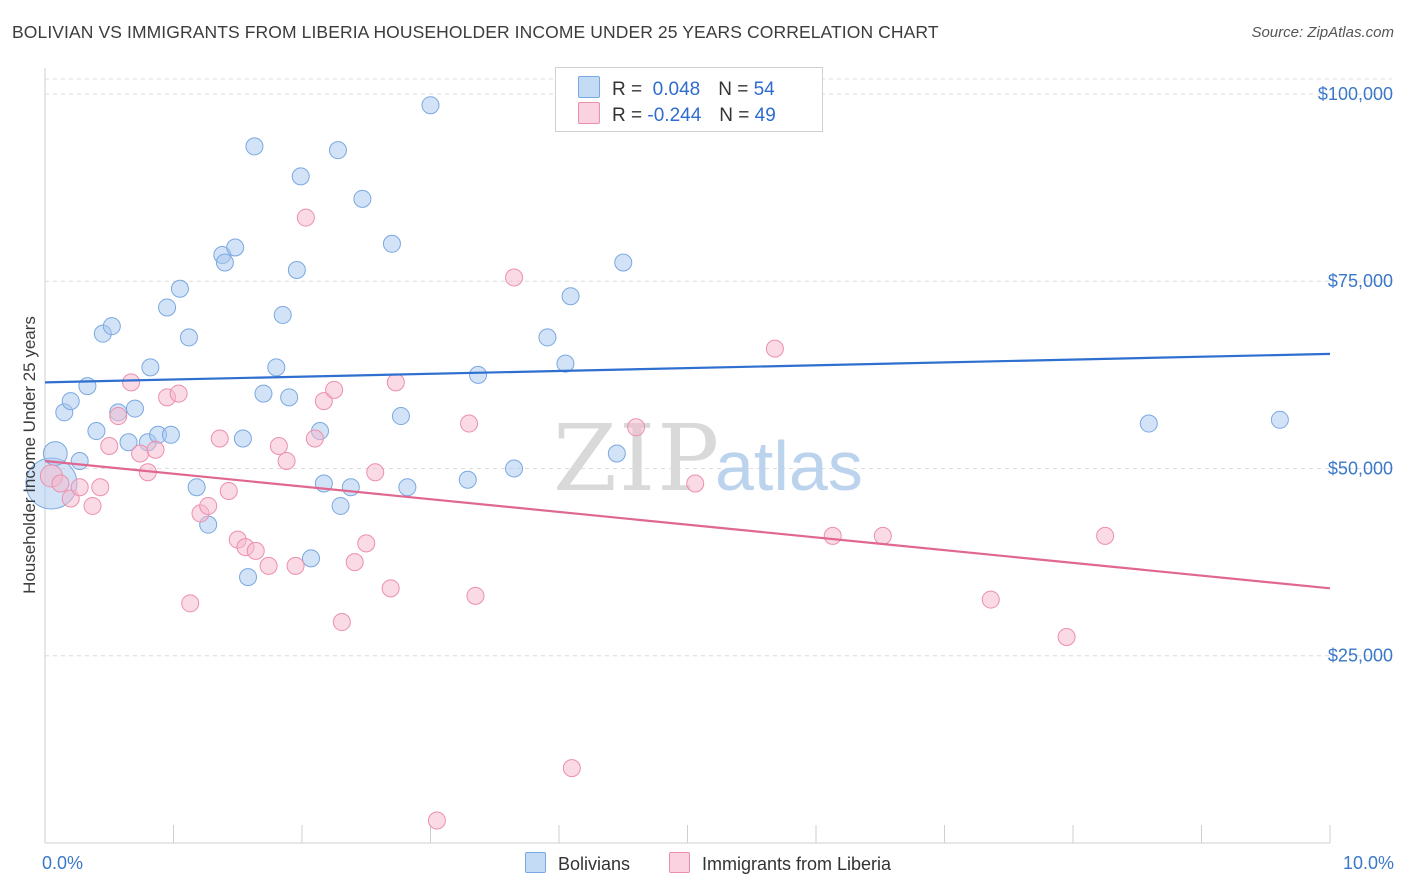 This screenshot has width=1406, height=892. What do you see at coordinates (789, 466) in the screenshot?
I see `watermark-atlas: atlas` at bounding box center [789, 466].